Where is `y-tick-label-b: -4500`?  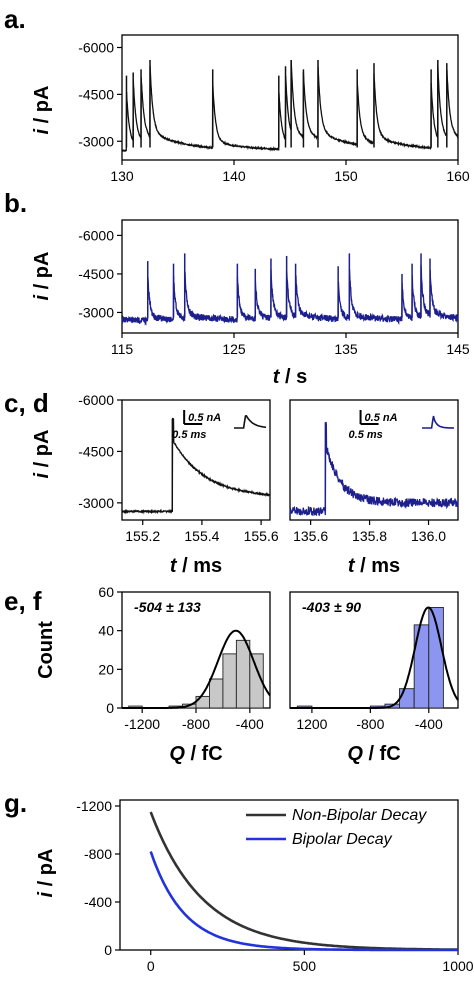 y-tick-label-b: -4500 is located at coordinates (96, 274).